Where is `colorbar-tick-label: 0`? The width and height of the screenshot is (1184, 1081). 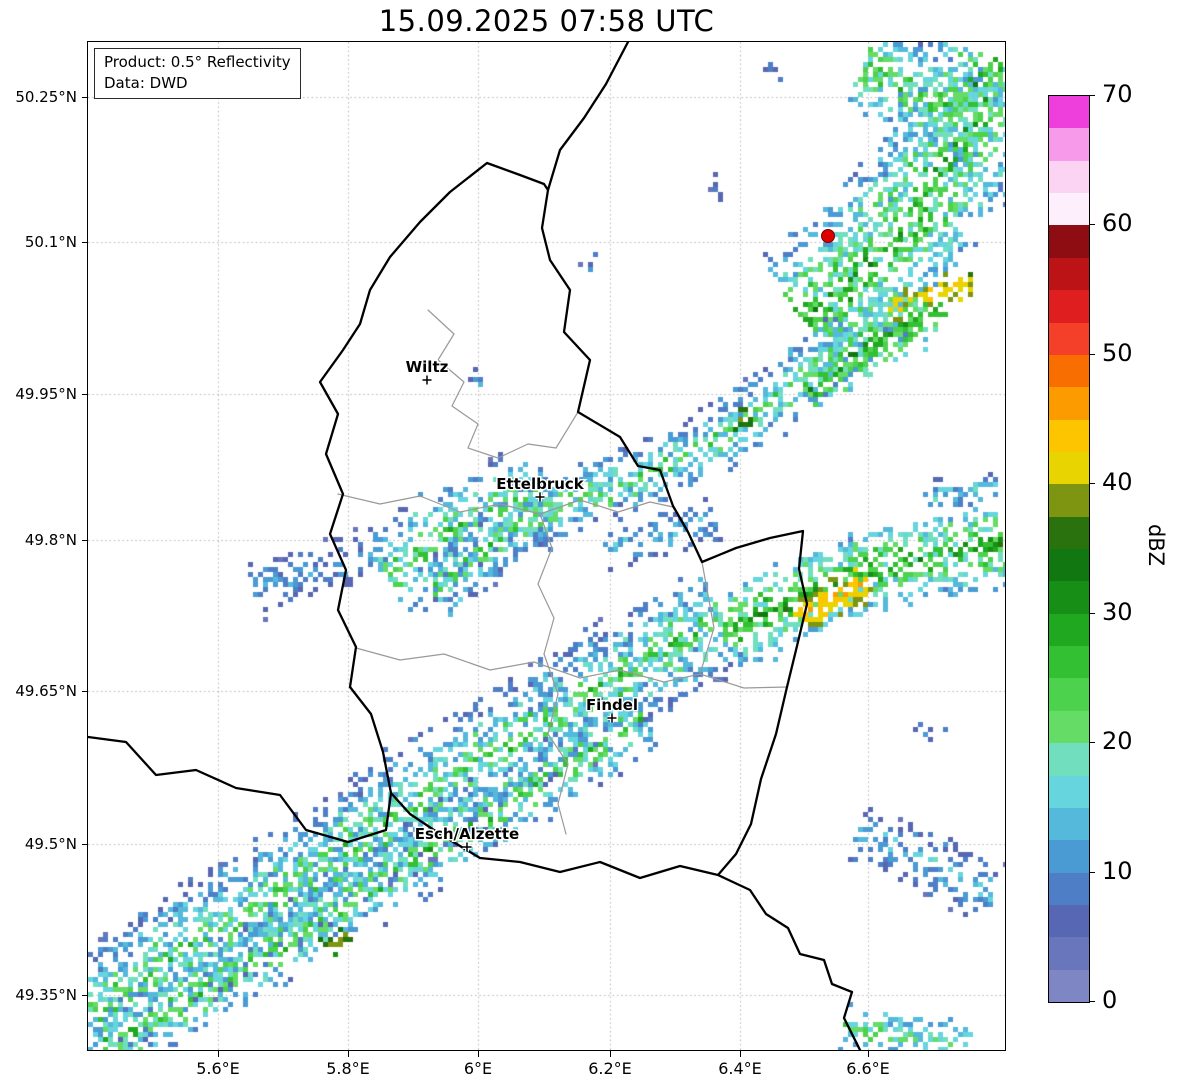 colorbar-tick-label: 0 is located at coordinates (1110, 1000).